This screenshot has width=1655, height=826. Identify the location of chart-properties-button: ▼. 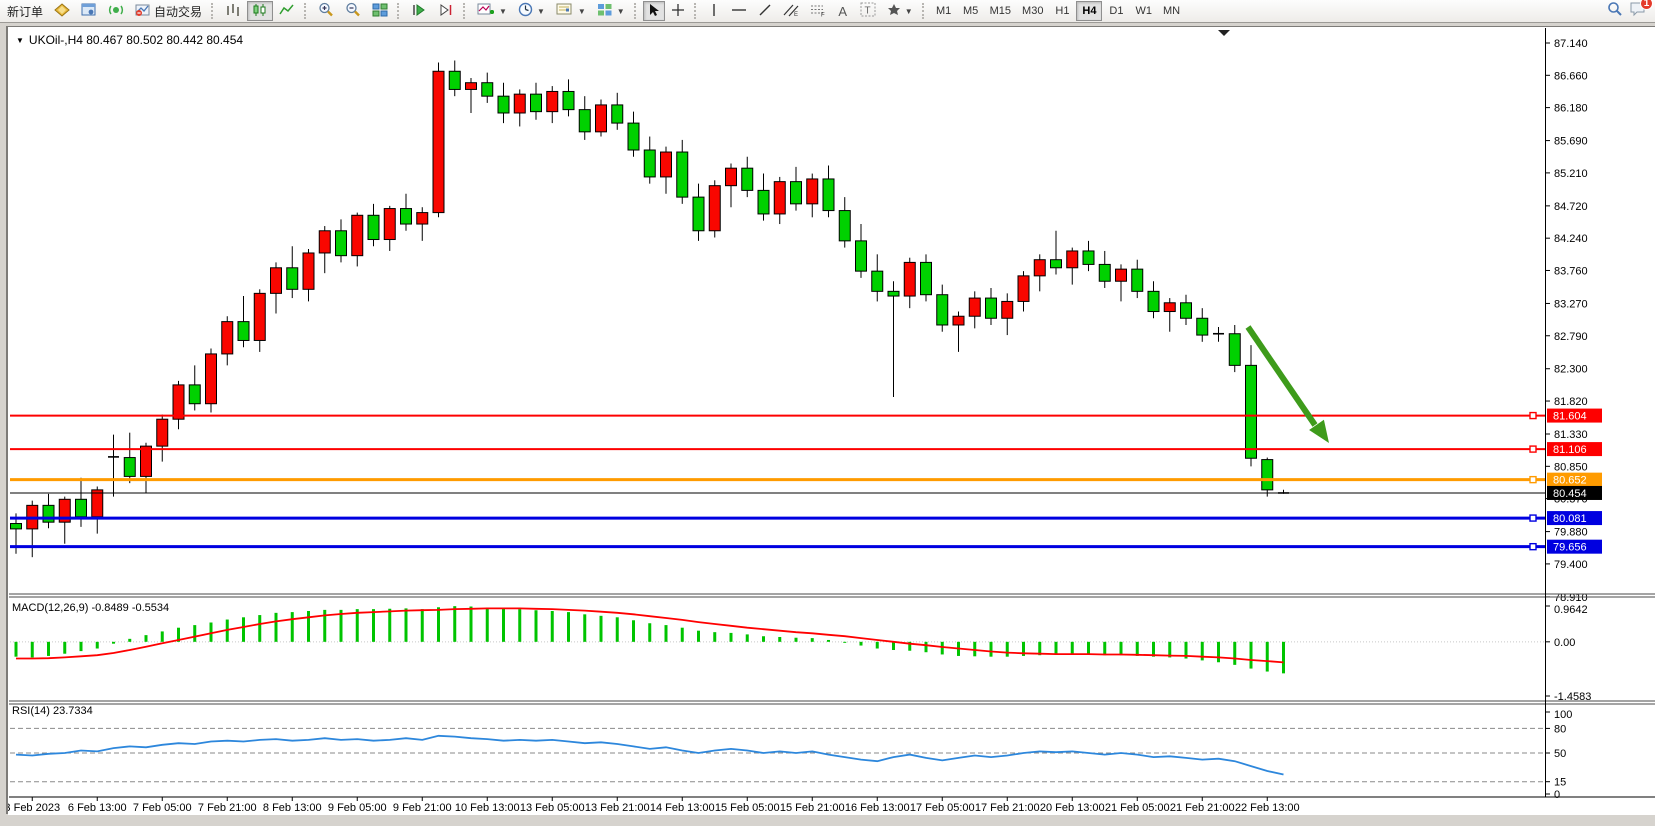
(571, 11).